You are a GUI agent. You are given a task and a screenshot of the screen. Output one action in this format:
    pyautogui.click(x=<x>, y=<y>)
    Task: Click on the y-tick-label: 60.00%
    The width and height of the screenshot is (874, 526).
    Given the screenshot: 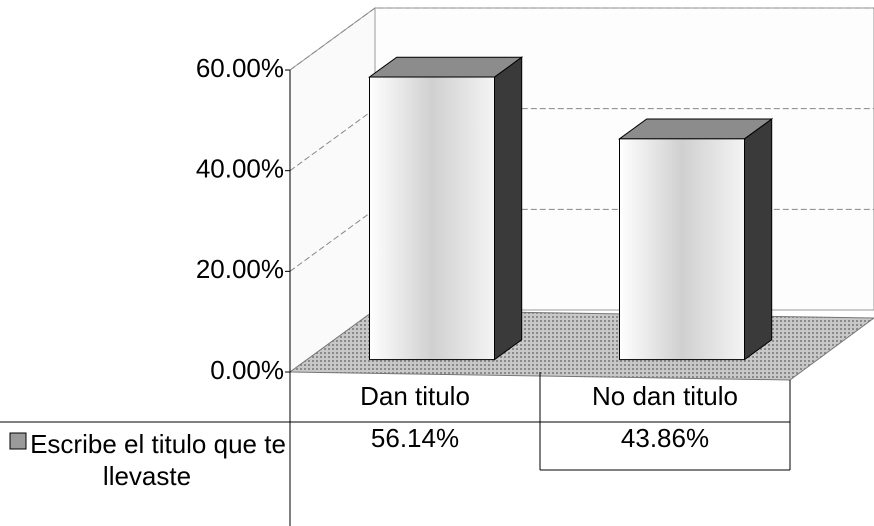 What is the action you would take?
    pyautogui.click(x=240, y=68)
    